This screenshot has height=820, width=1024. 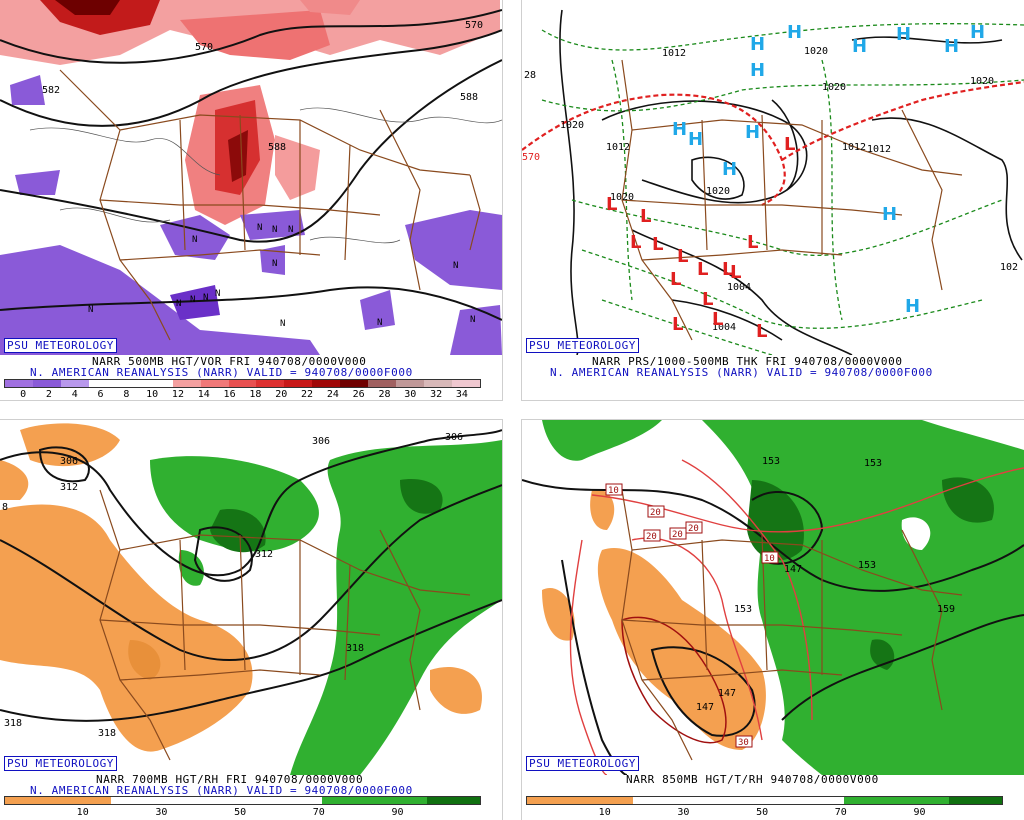 What do you see at coordinates (203, 394) in the screenshot?
I see `colorbar-tick-label: 14` at bounding box center [203, 394].